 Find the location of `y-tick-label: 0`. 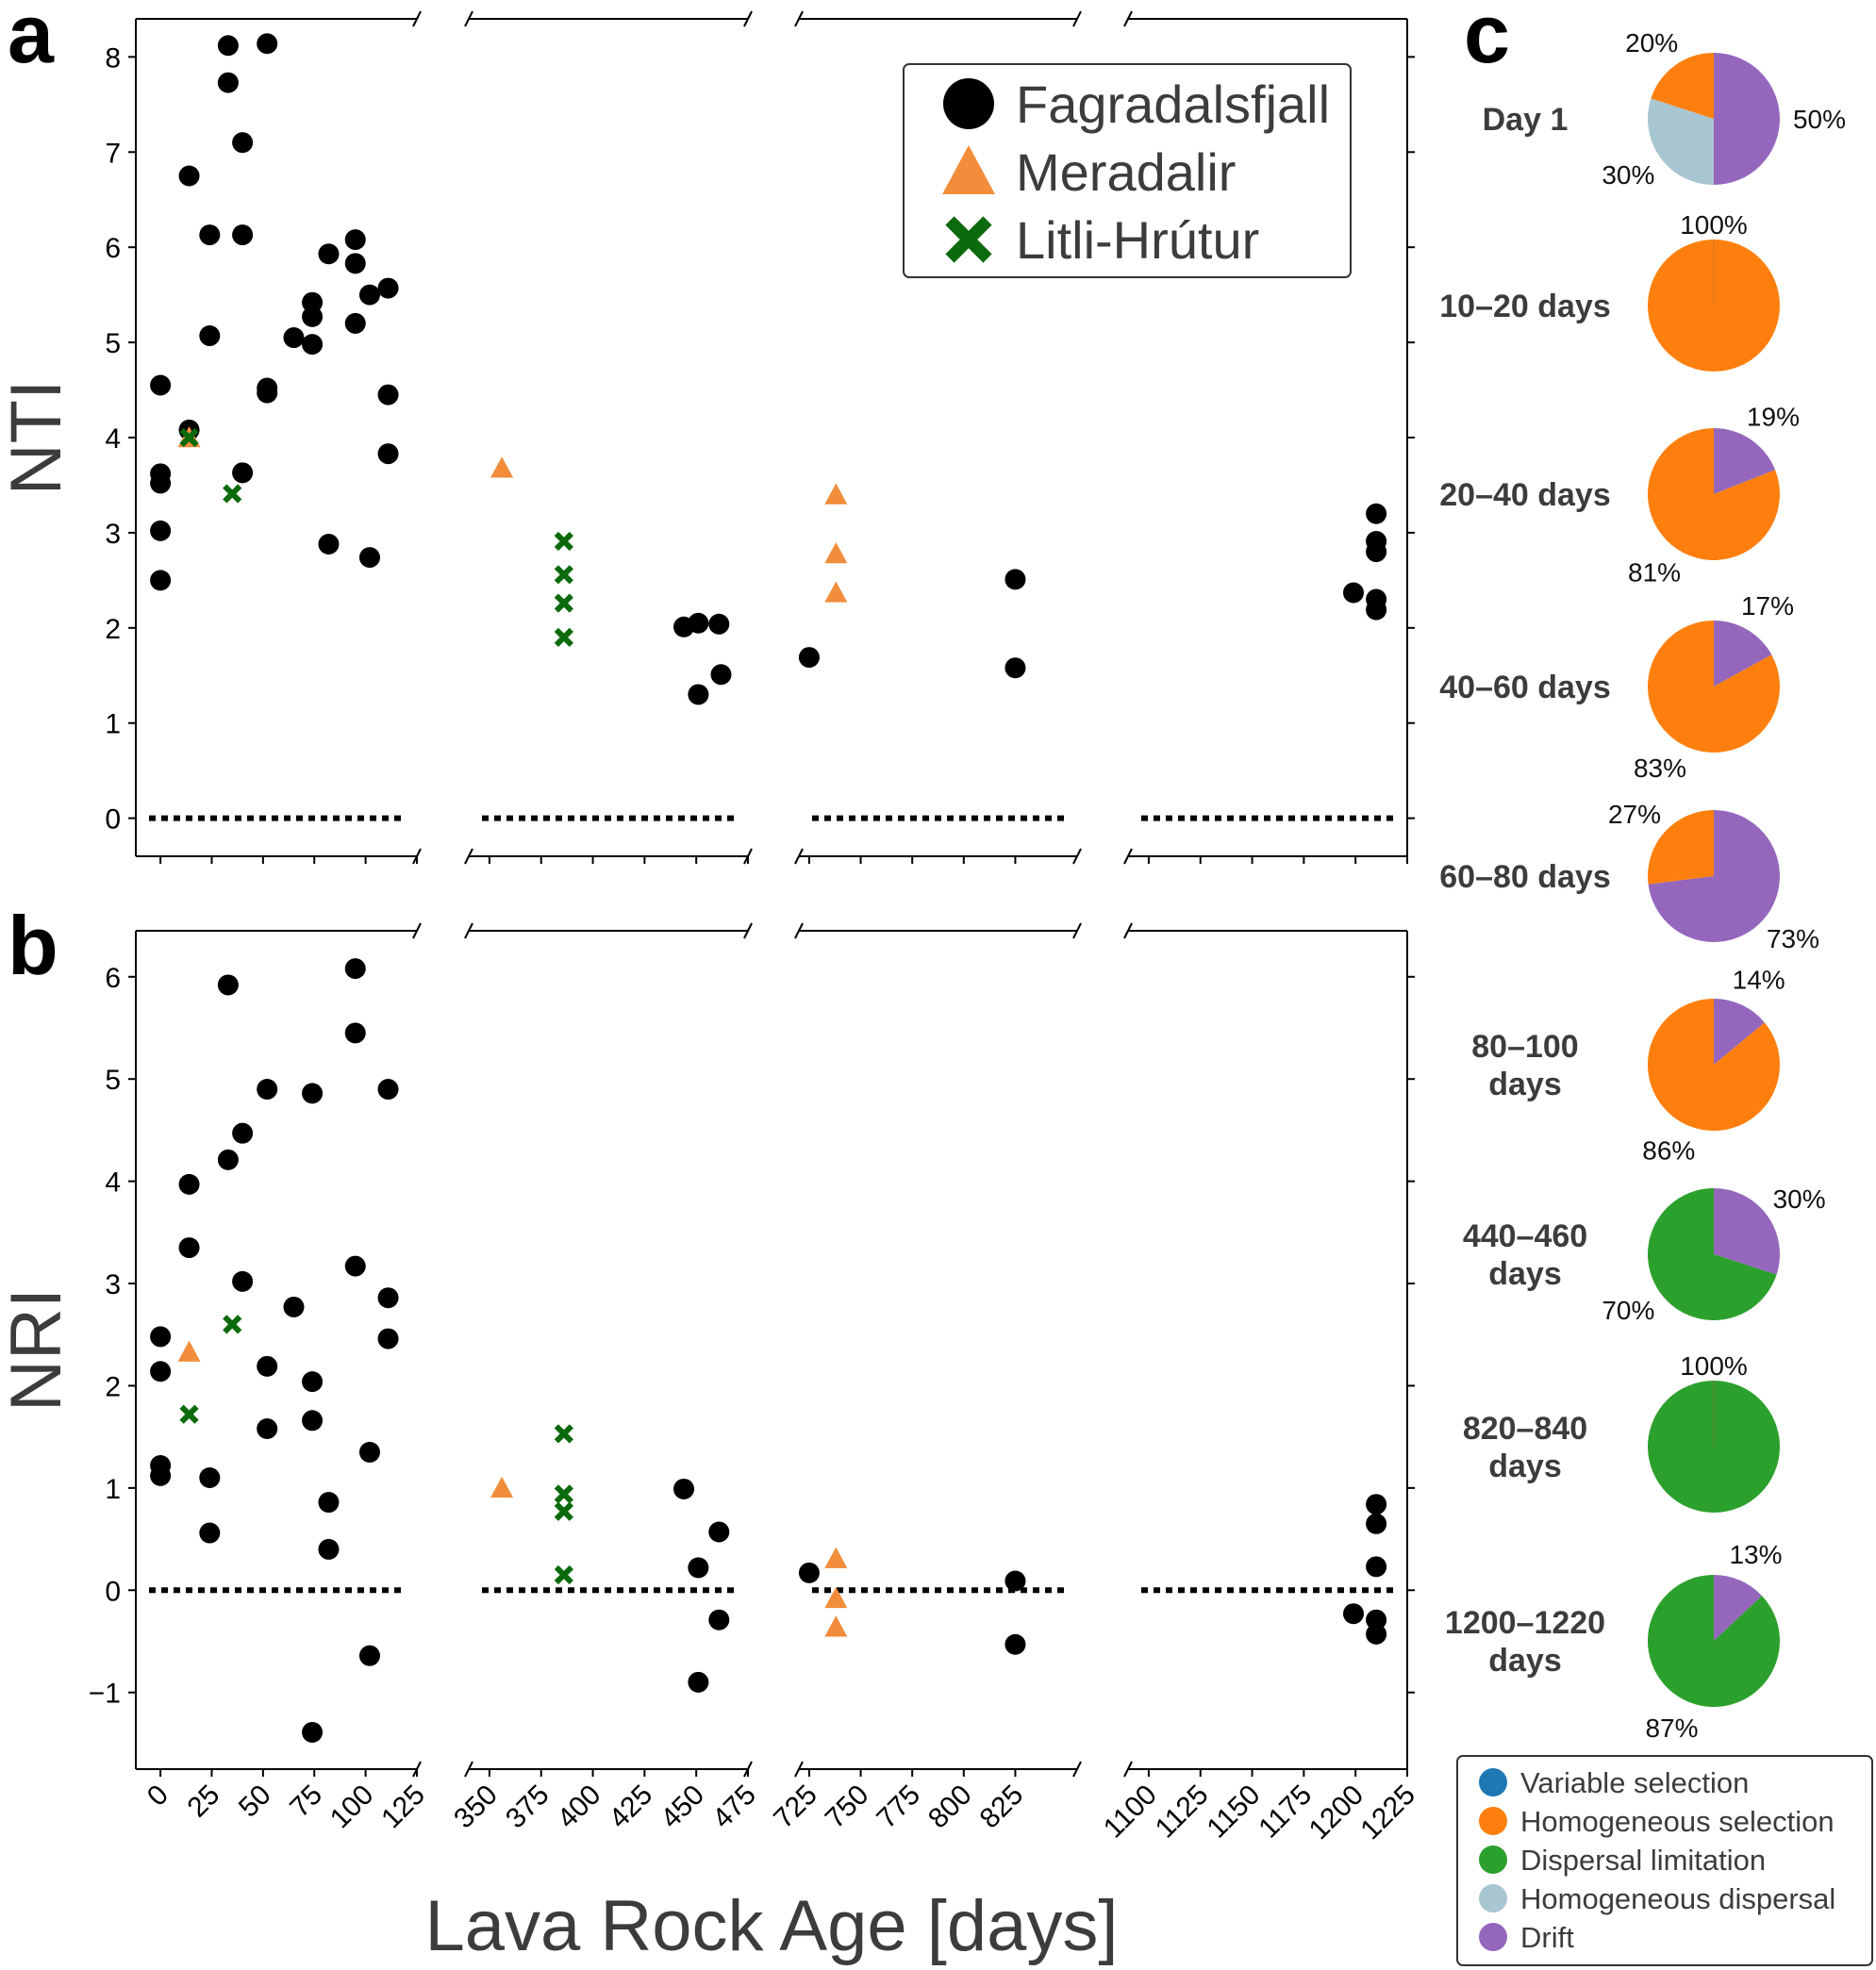

y-tick-label: 0 is located at coordinates (113, 1592).